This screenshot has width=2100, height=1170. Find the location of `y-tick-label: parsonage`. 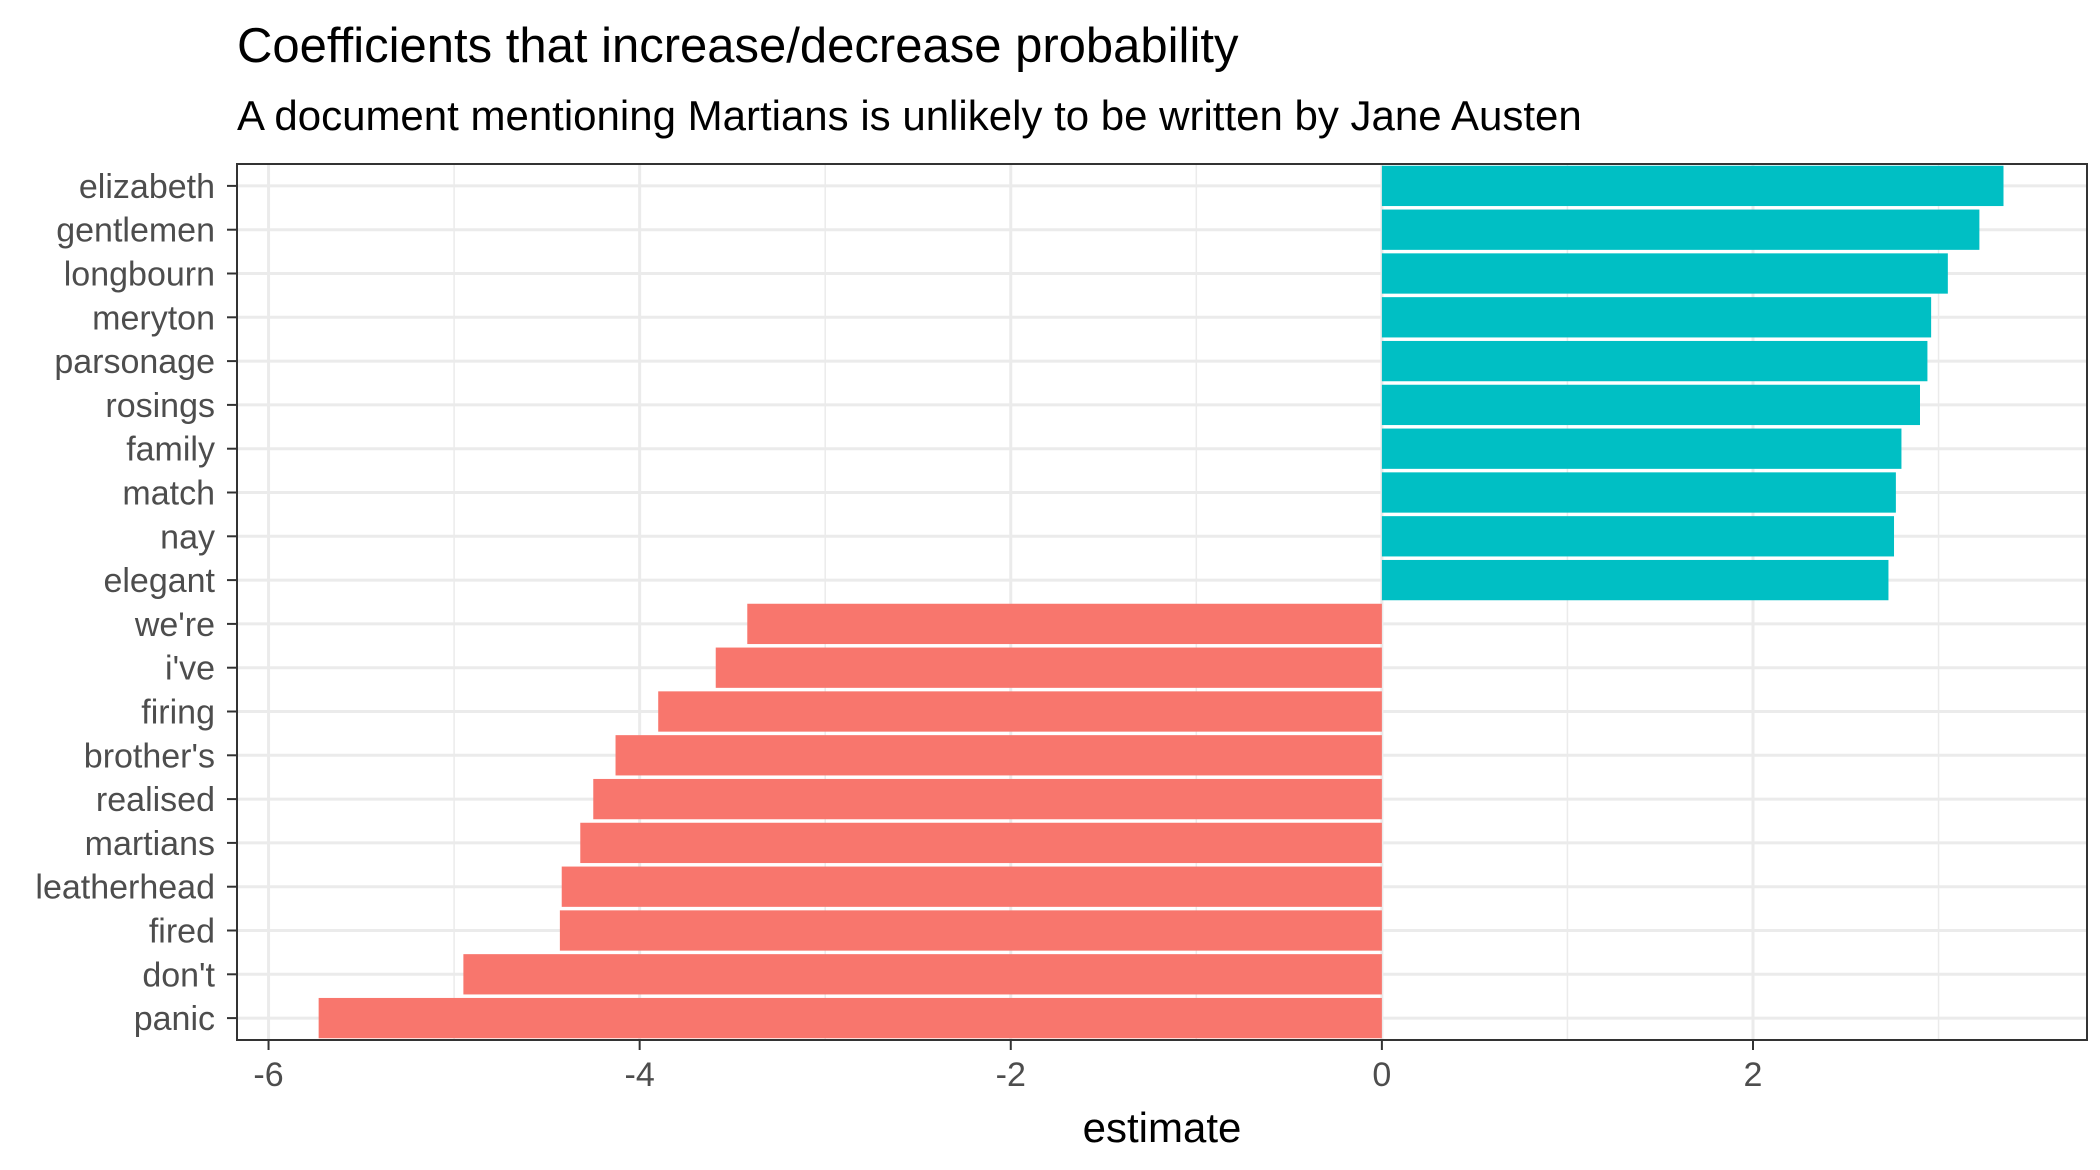

y-tick-label: parsonage is located at coordinates (134, 362).